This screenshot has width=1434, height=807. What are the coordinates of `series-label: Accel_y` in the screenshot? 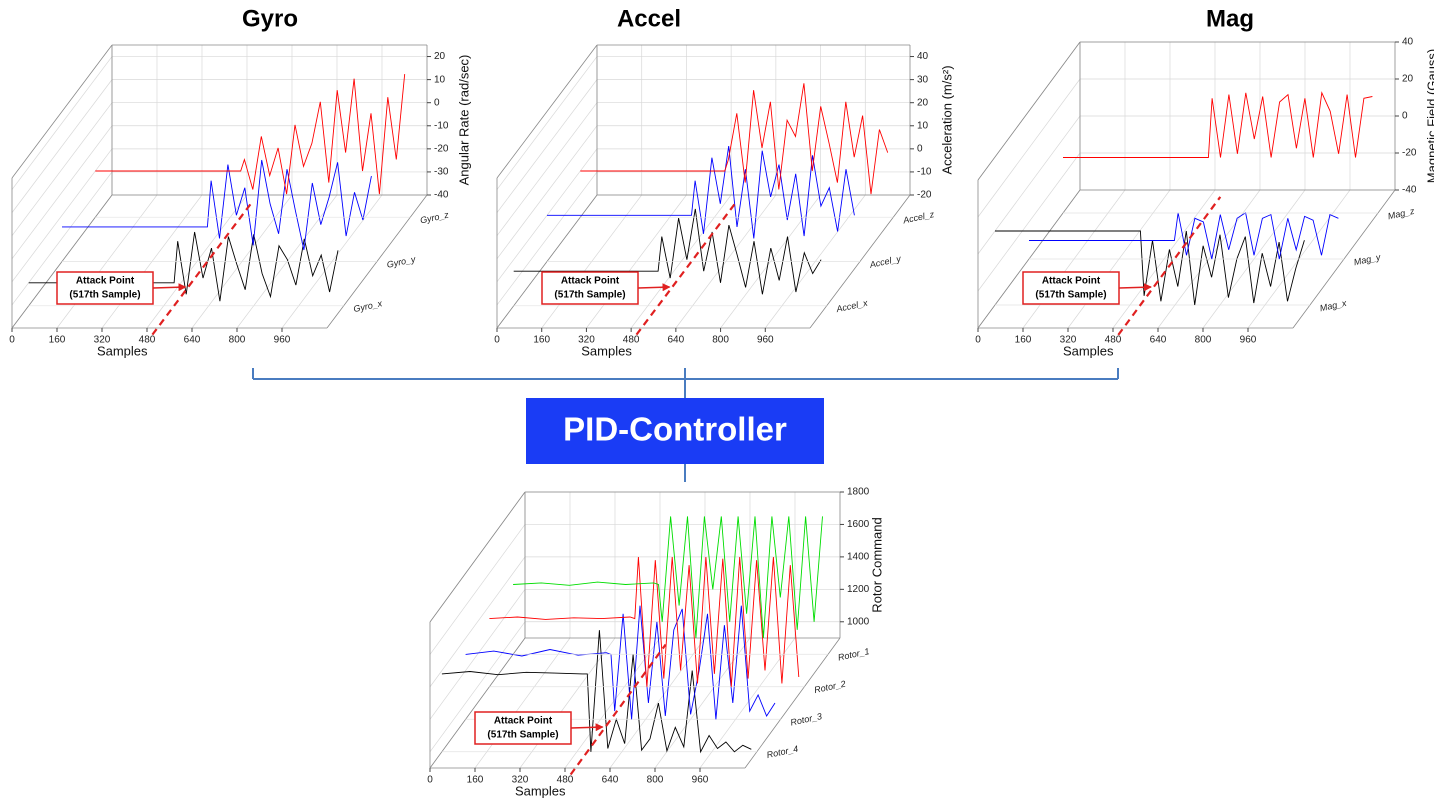 It's located at (885, 261).